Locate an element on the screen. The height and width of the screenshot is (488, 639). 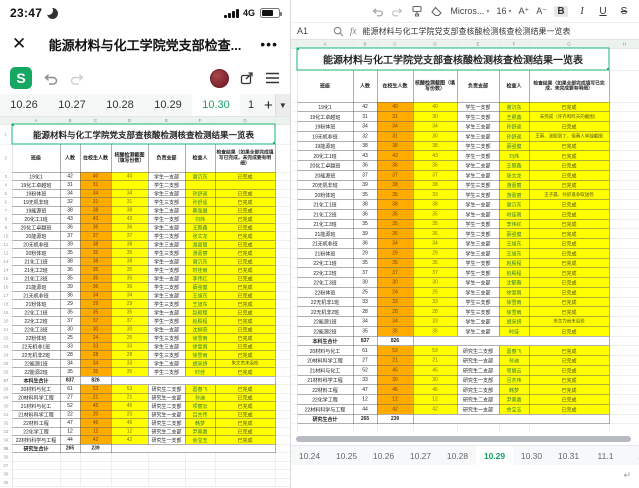
screenshot-count-cell: 42 is located at coordinates (435, 409).